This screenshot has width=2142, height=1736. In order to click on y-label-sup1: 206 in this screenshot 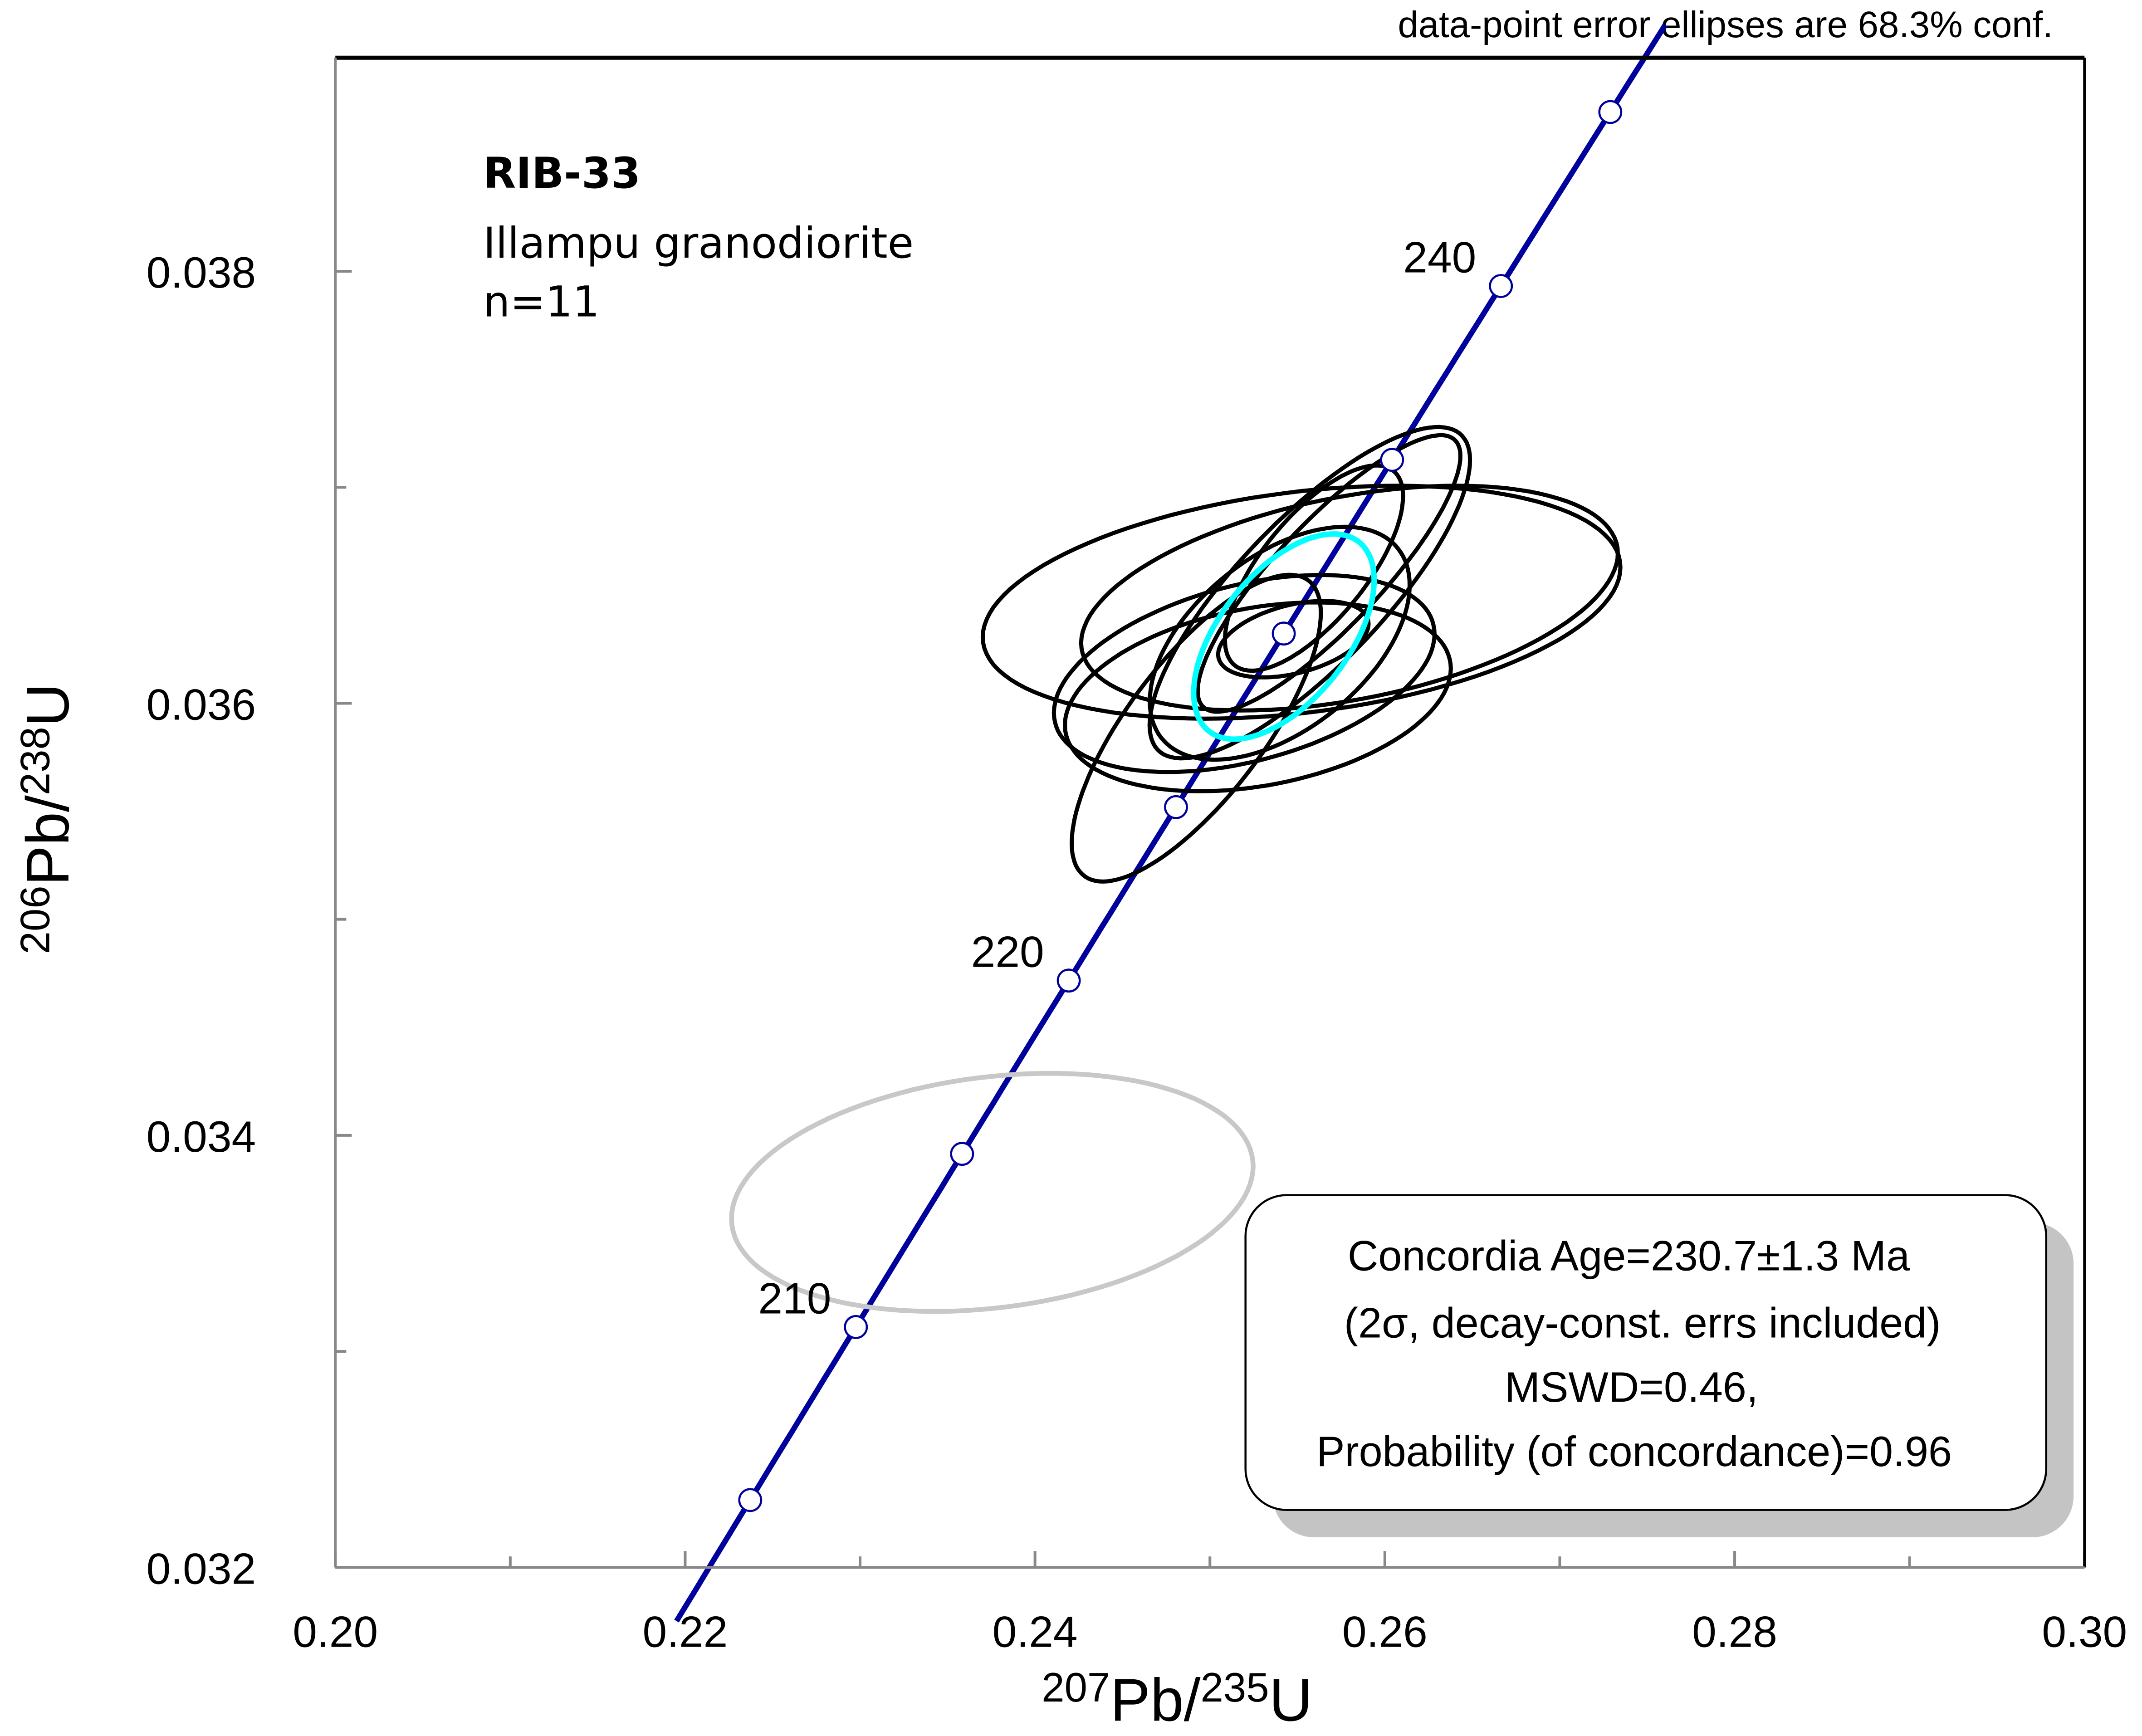, I will do `click(36, 919)`.